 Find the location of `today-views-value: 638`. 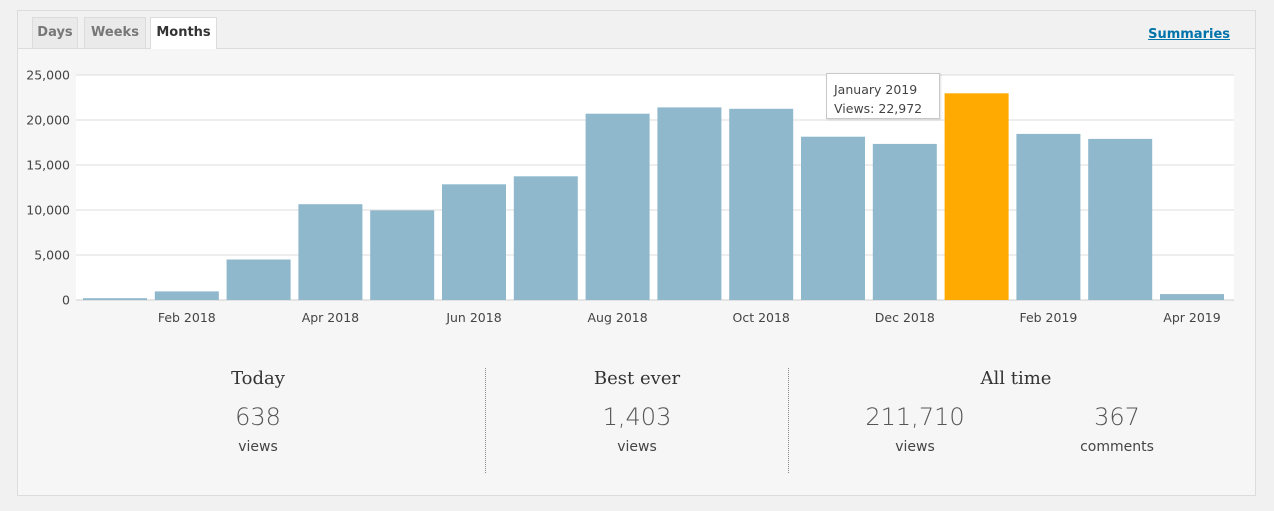

today-views-value: 638 is located at coordinates (258, 417).